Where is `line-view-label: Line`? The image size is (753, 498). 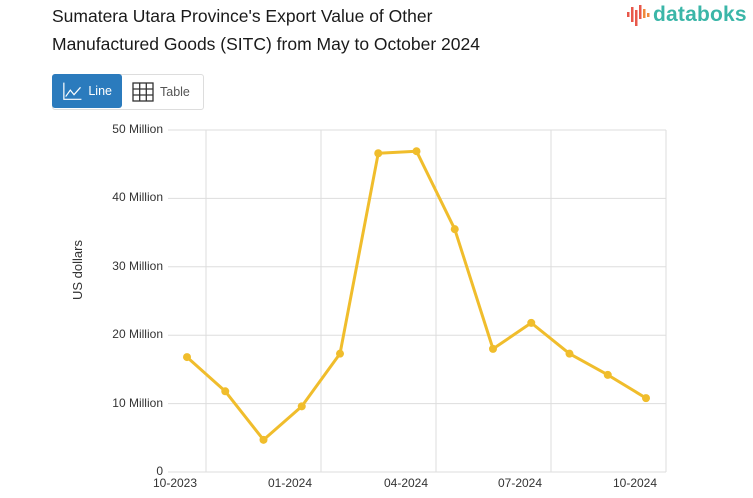
line-view-label: Line is located at coordinates (100, 91).